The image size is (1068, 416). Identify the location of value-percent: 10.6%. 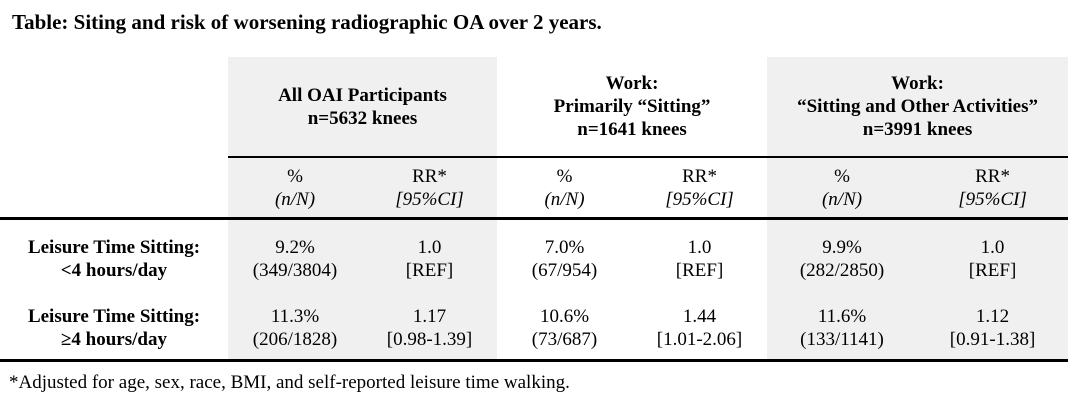
(564, 316).